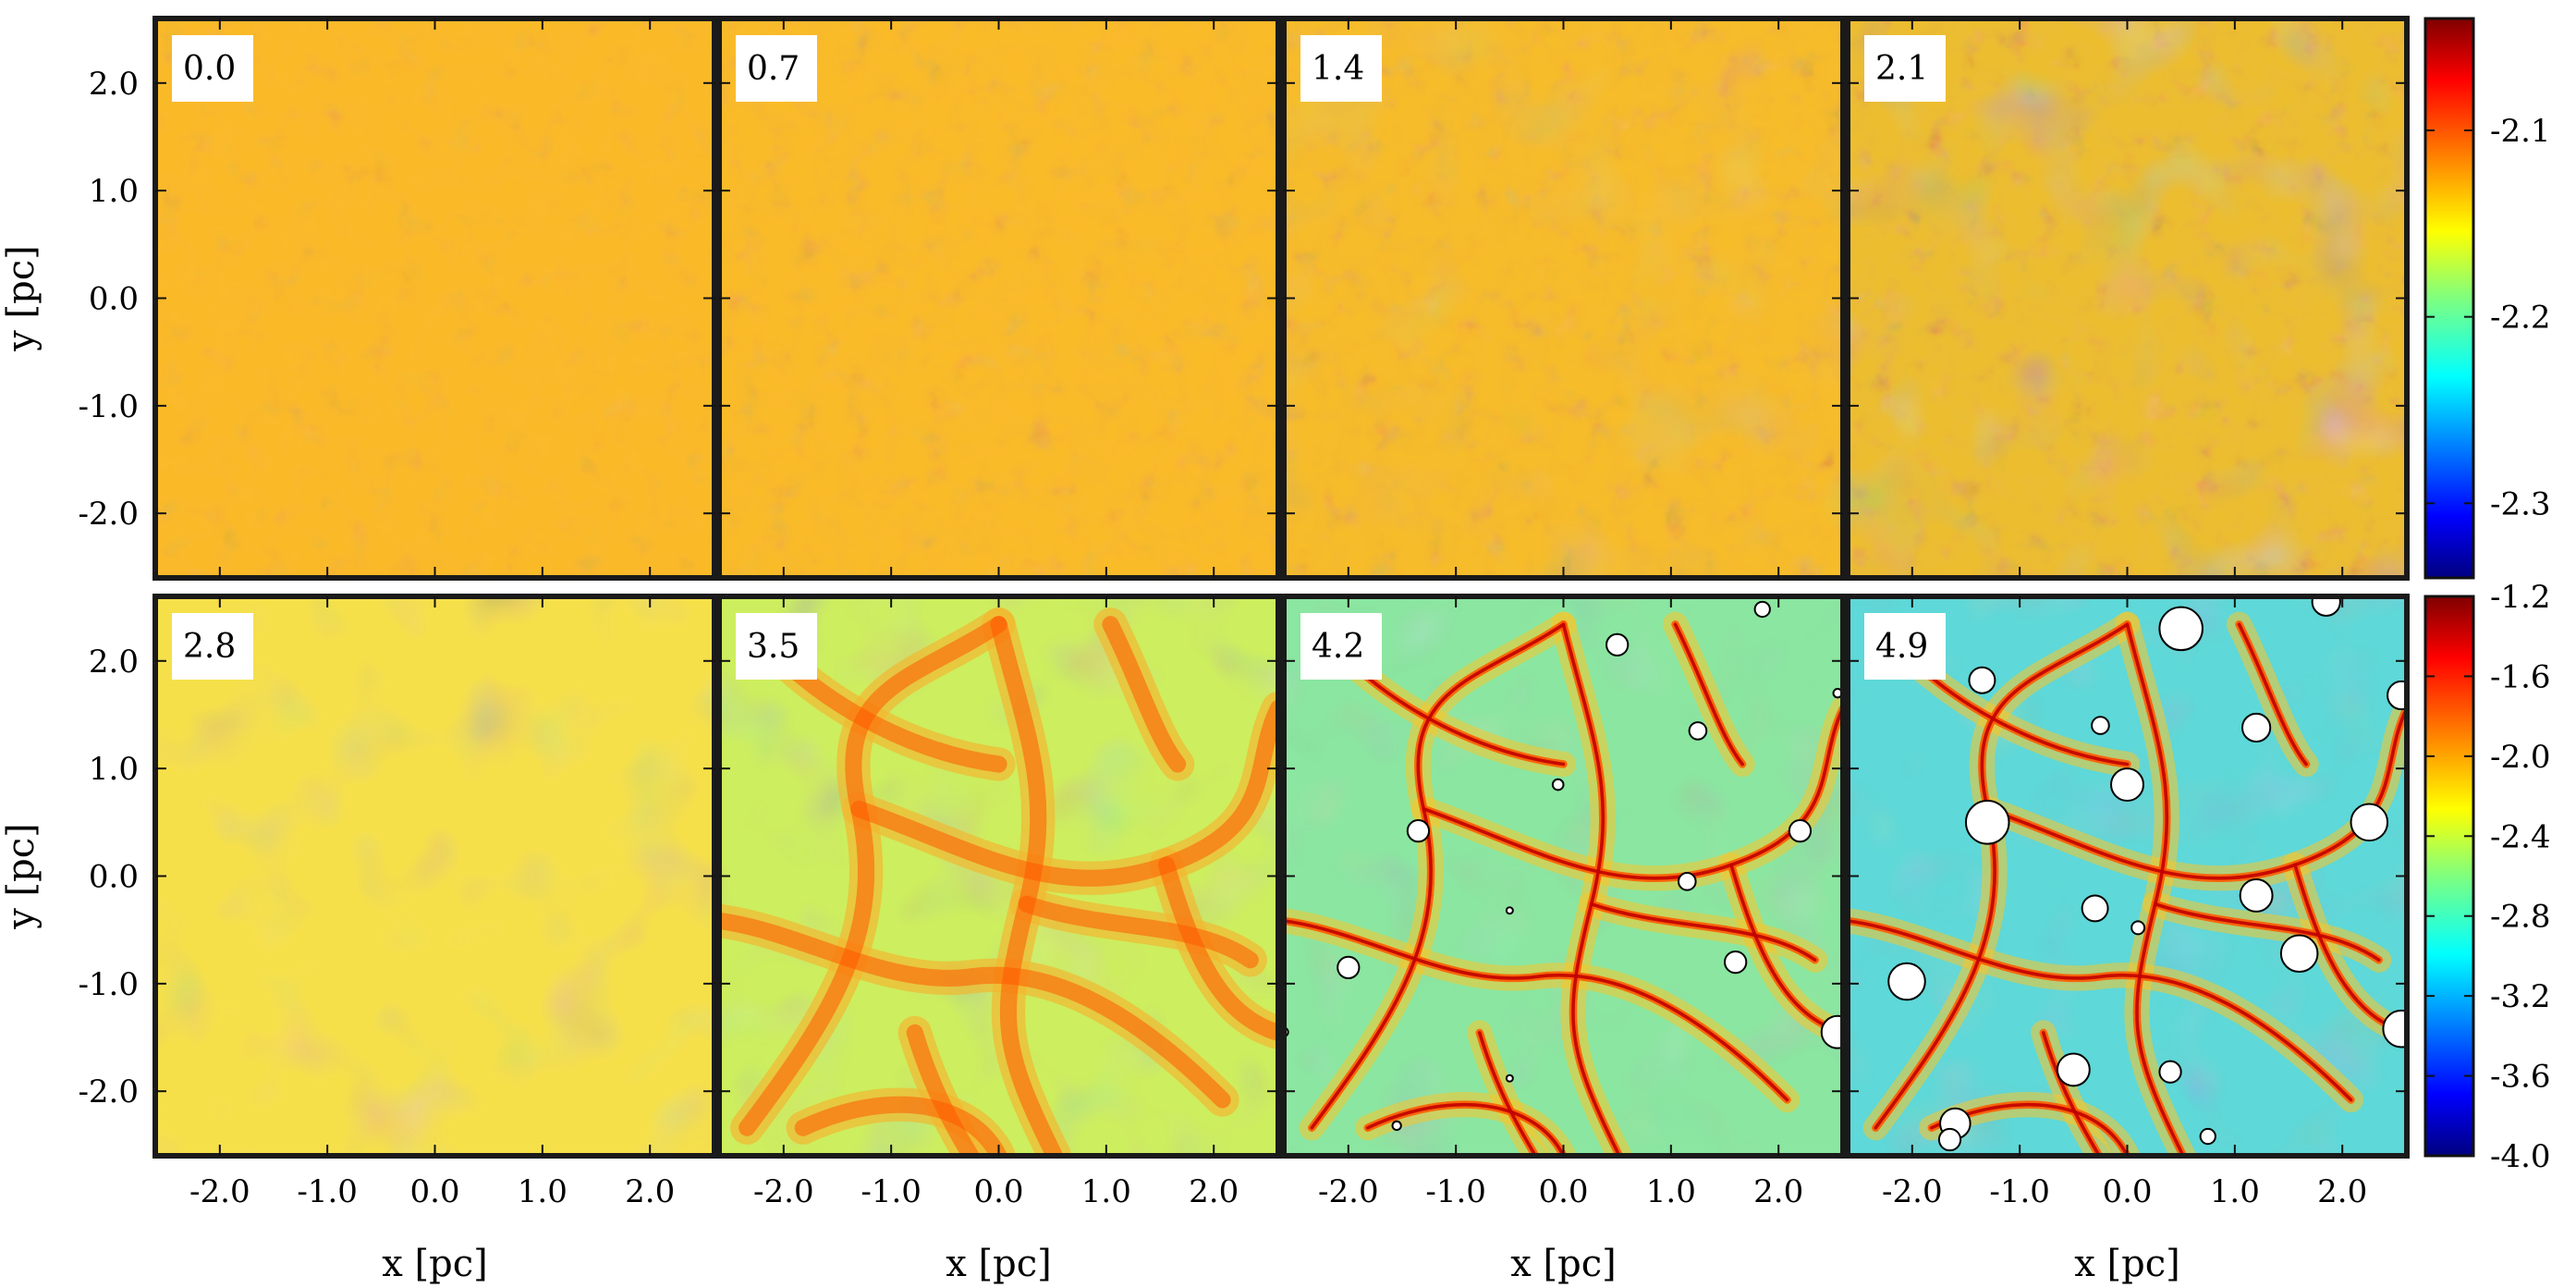  What do you see at coordinates (1563, 876) in the screenshot?
I see `heatmap-panel: 4.2` at bounding box center [1563, 876].